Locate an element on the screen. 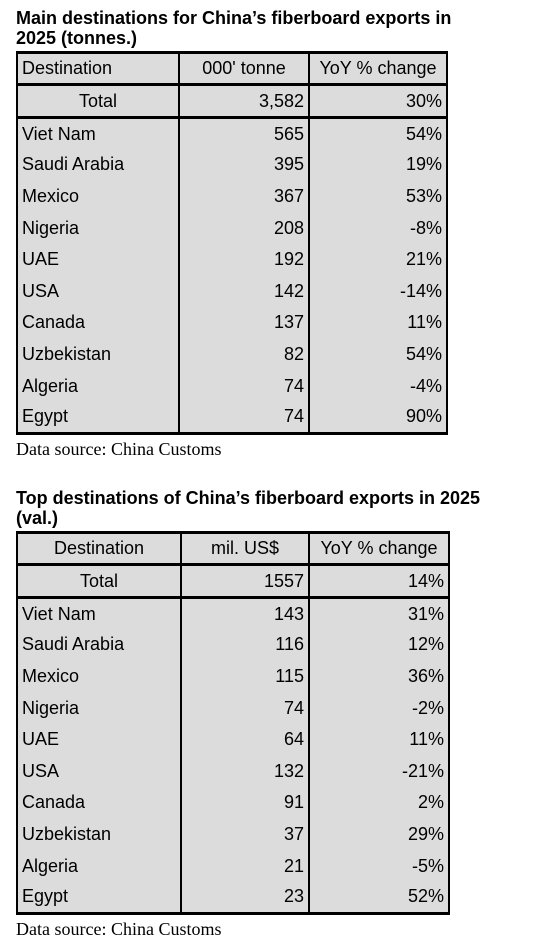 This screenshot has width=555, height=949. table-row: Viet Nam 565 54% is located at coordinates (232, 133).